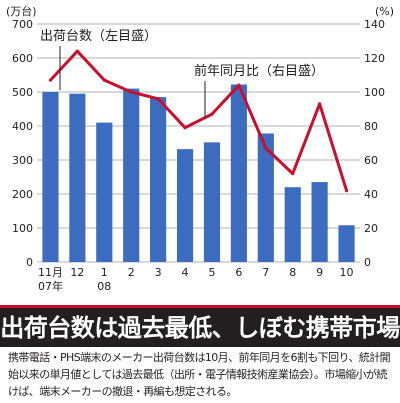 This screenshot has height=403, width=400. I want to click on x-tick-label: 10, so click(347, 272).